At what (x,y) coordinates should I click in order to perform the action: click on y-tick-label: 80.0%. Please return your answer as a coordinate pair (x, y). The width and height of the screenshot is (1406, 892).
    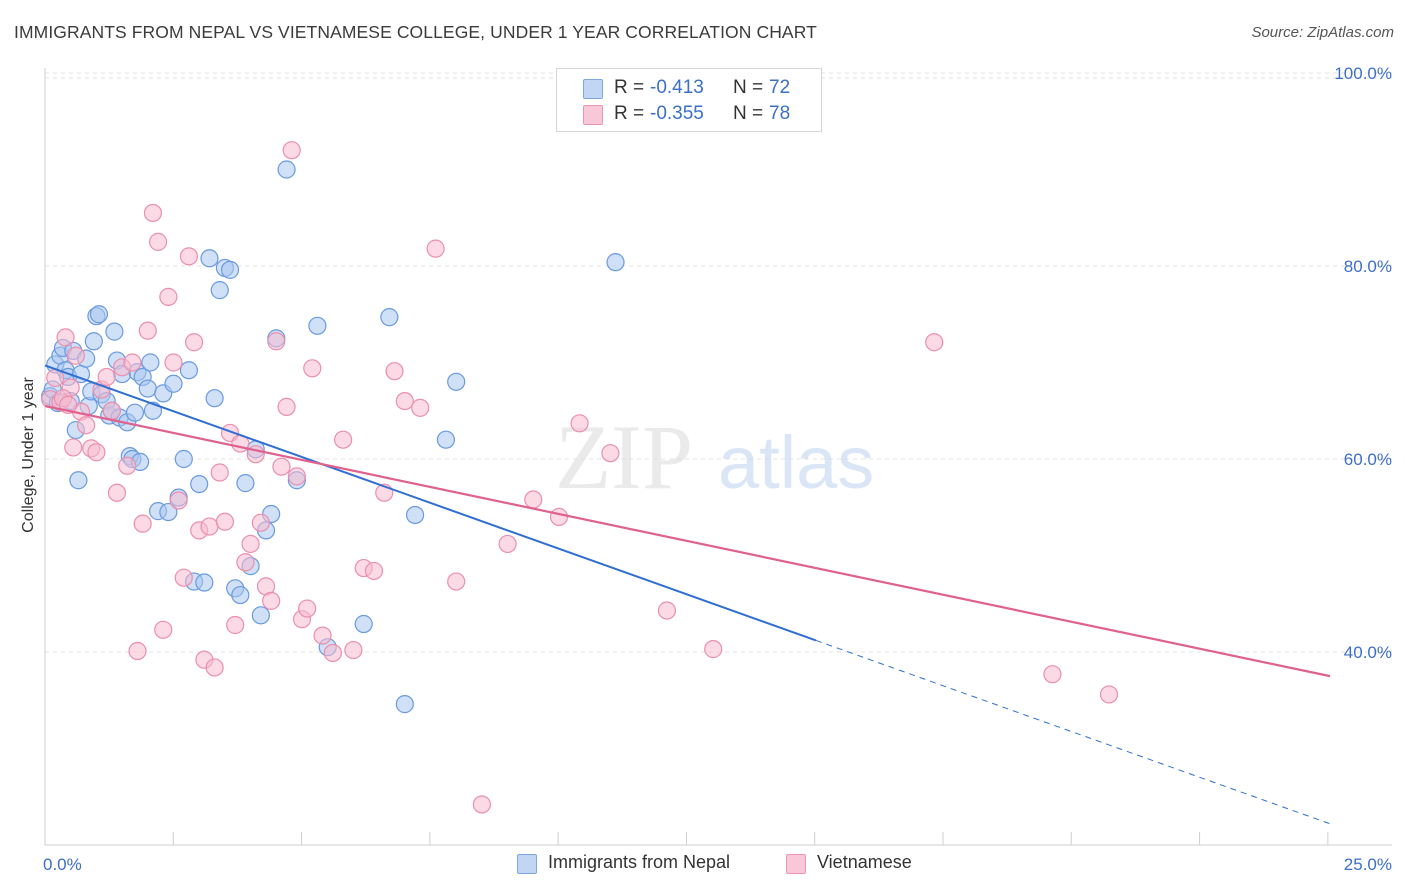
    Looking at the image, I should click on (1368, 266).